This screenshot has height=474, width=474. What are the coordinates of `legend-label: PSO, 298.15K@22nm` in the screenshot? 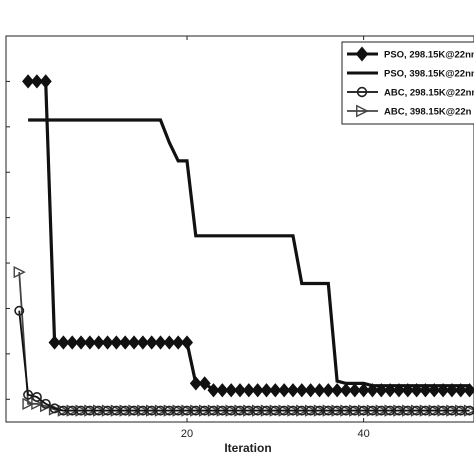 It's located at (429, 55).